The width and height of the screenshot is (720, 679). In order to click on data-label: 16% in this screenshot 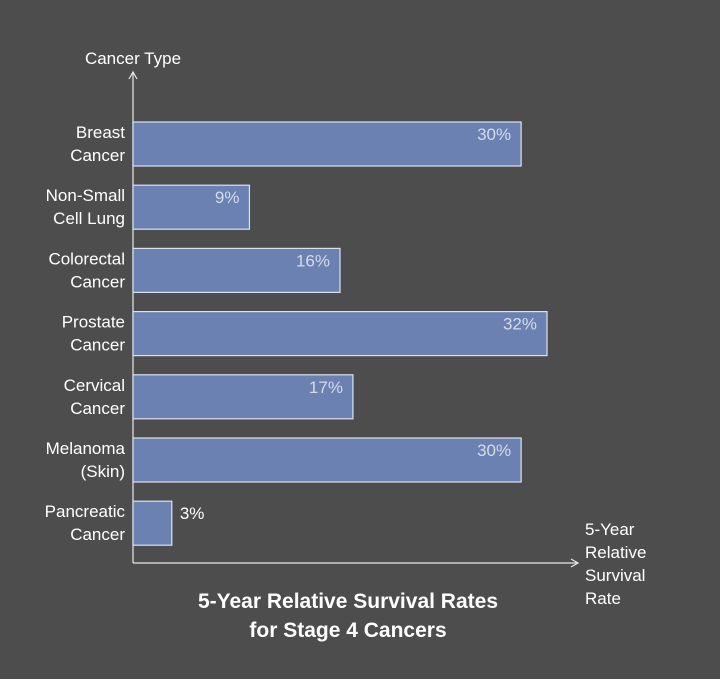, I will do `click(313, 260)`.